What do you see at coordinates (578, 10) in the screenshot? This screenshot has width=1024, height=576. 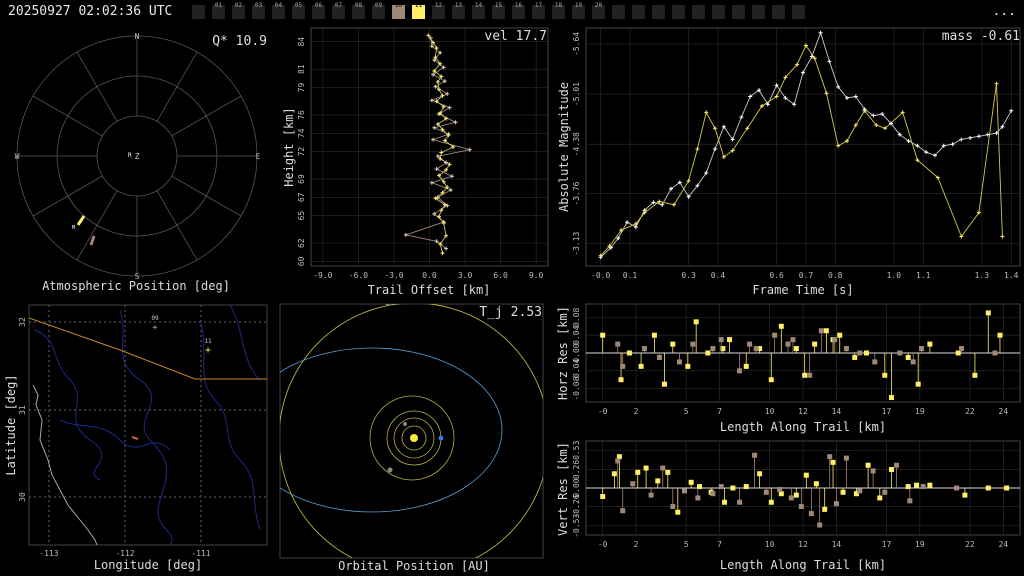 I see `camera-indicator: 19` at bounding box center [578, 10].